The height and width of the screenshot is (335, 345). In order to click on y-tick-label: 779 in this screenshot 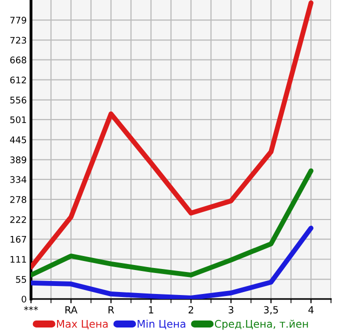, I will do `click(18, 20)`.